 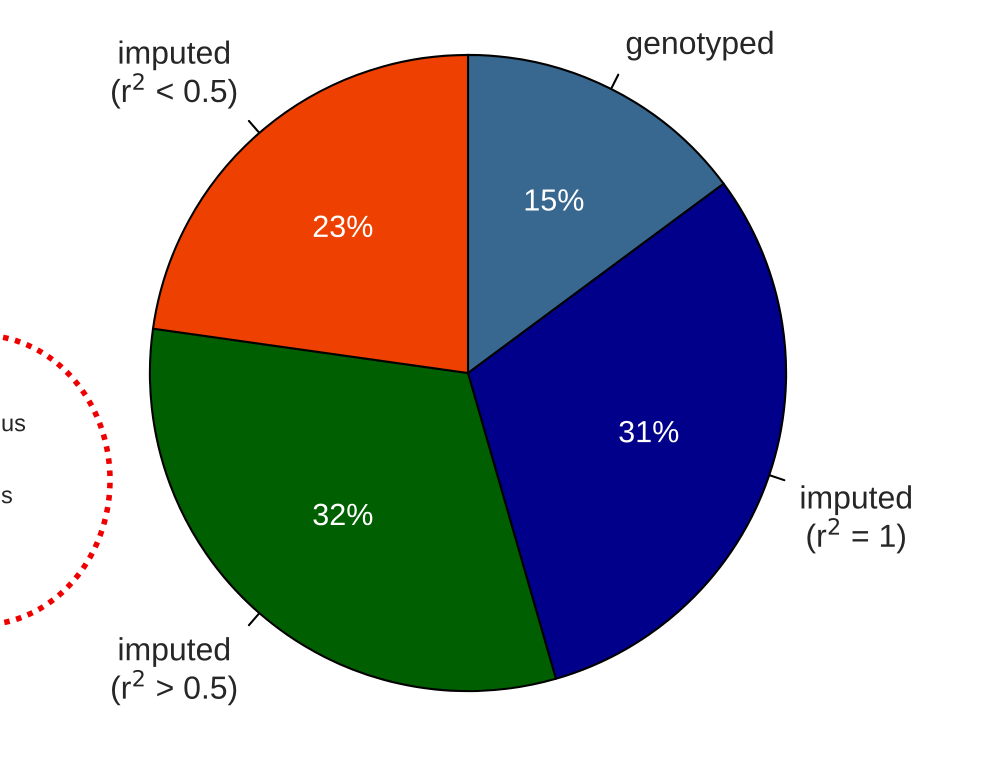 I want to click on slice-label: genotyped, so click(x=699, y=45).